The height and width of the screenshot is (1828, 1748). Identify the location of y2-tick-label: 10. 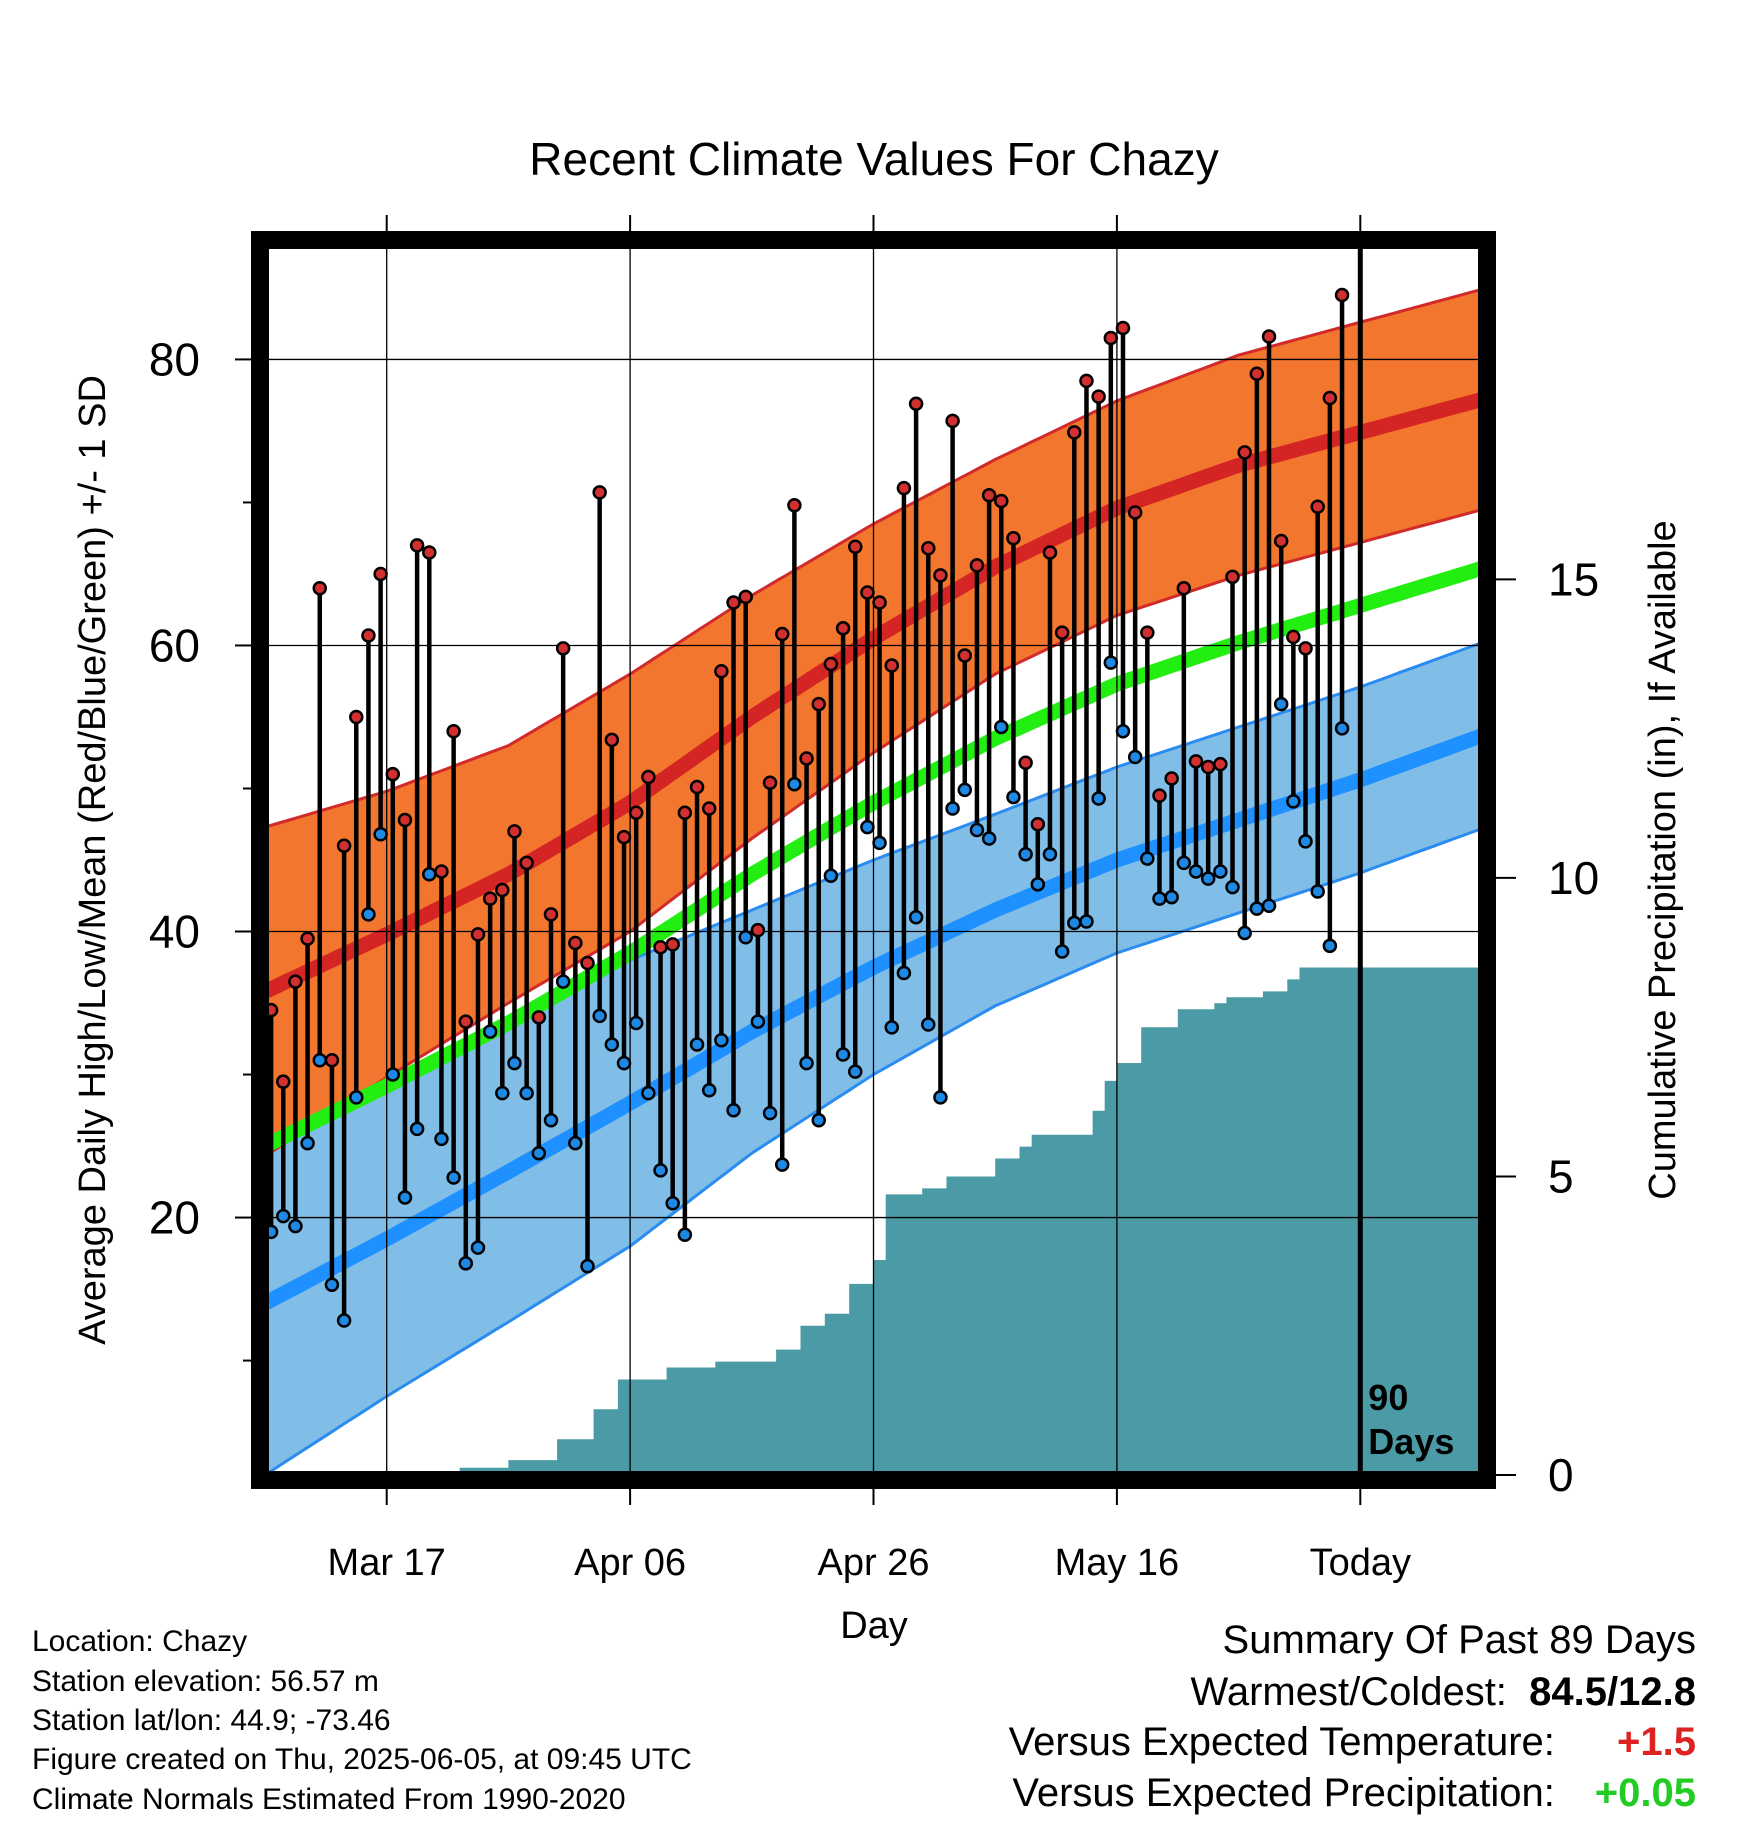
(1573, 878).